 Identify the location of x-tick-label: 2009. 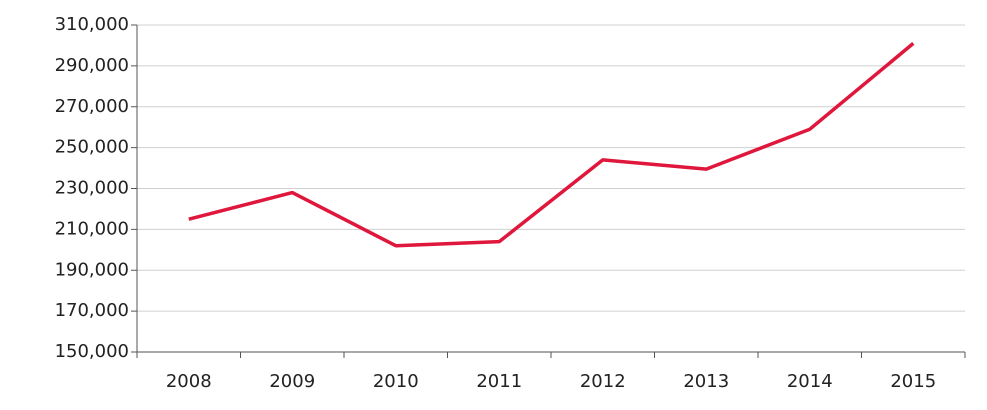
(292, 381).